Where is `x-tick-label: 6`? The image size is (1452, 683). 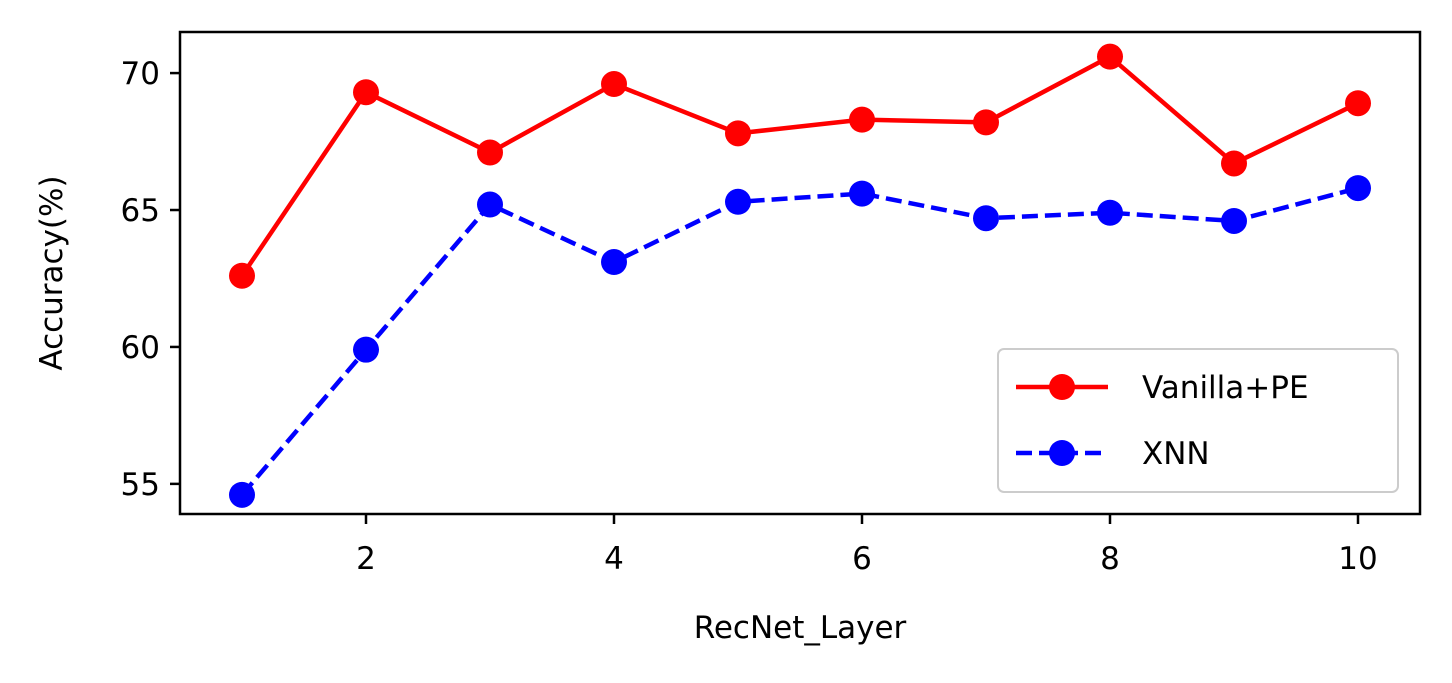 x-tick-label: 6 is located at coordinates (862, 559).